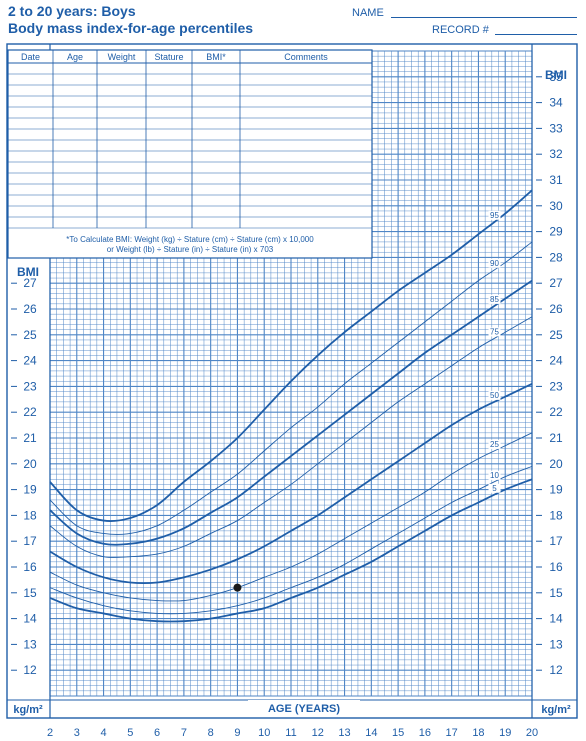 This screenshot has height=741, width=586. Describe the element at coordinates (72, 11) in the screenshot. I see `chart-title: 2 to 20 years: Boys` at that location.